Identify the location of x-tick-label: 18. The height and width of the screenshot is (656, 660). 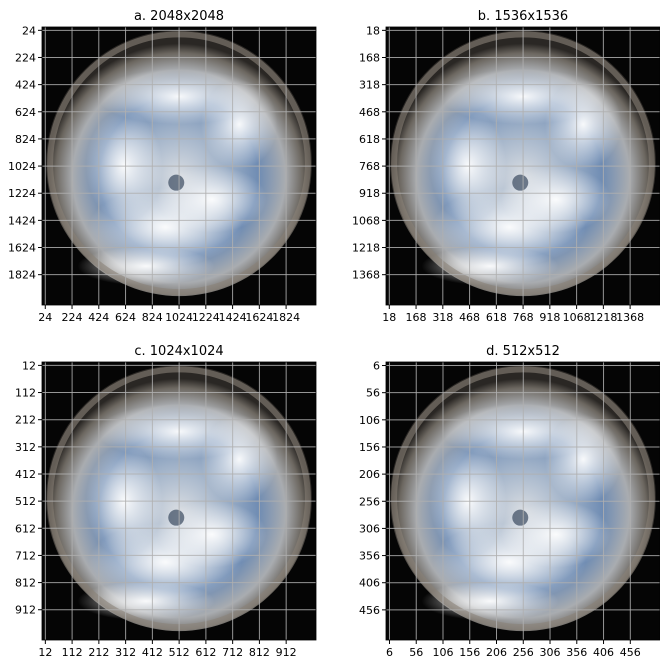
(389, 317).